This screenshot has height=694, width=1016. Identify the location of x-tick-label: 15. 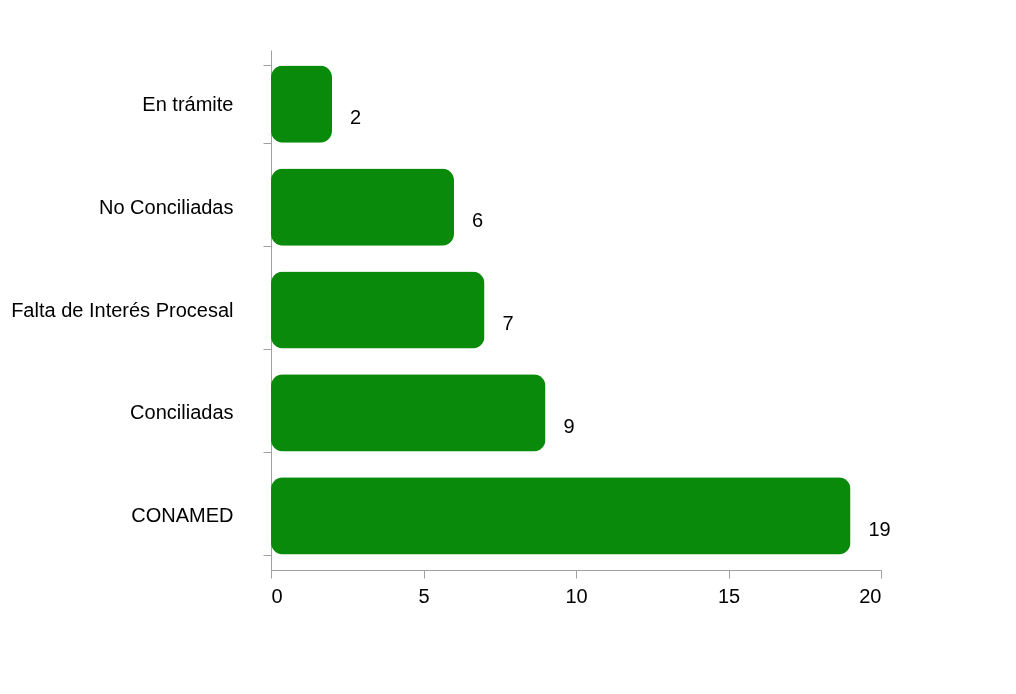
(729, 595).